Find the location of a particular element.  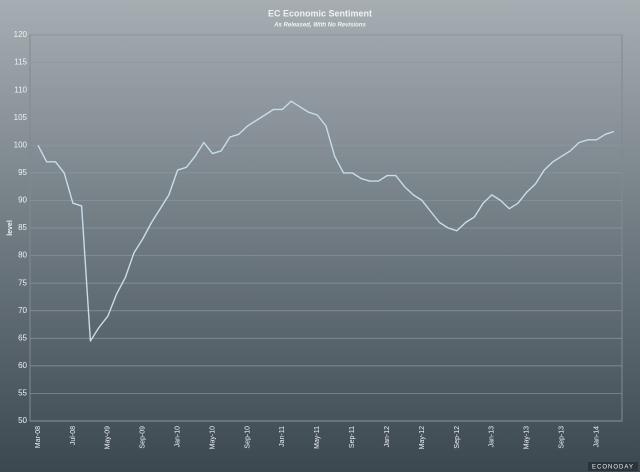

y-tick-label: 110 is located at coordinates (20, 89).